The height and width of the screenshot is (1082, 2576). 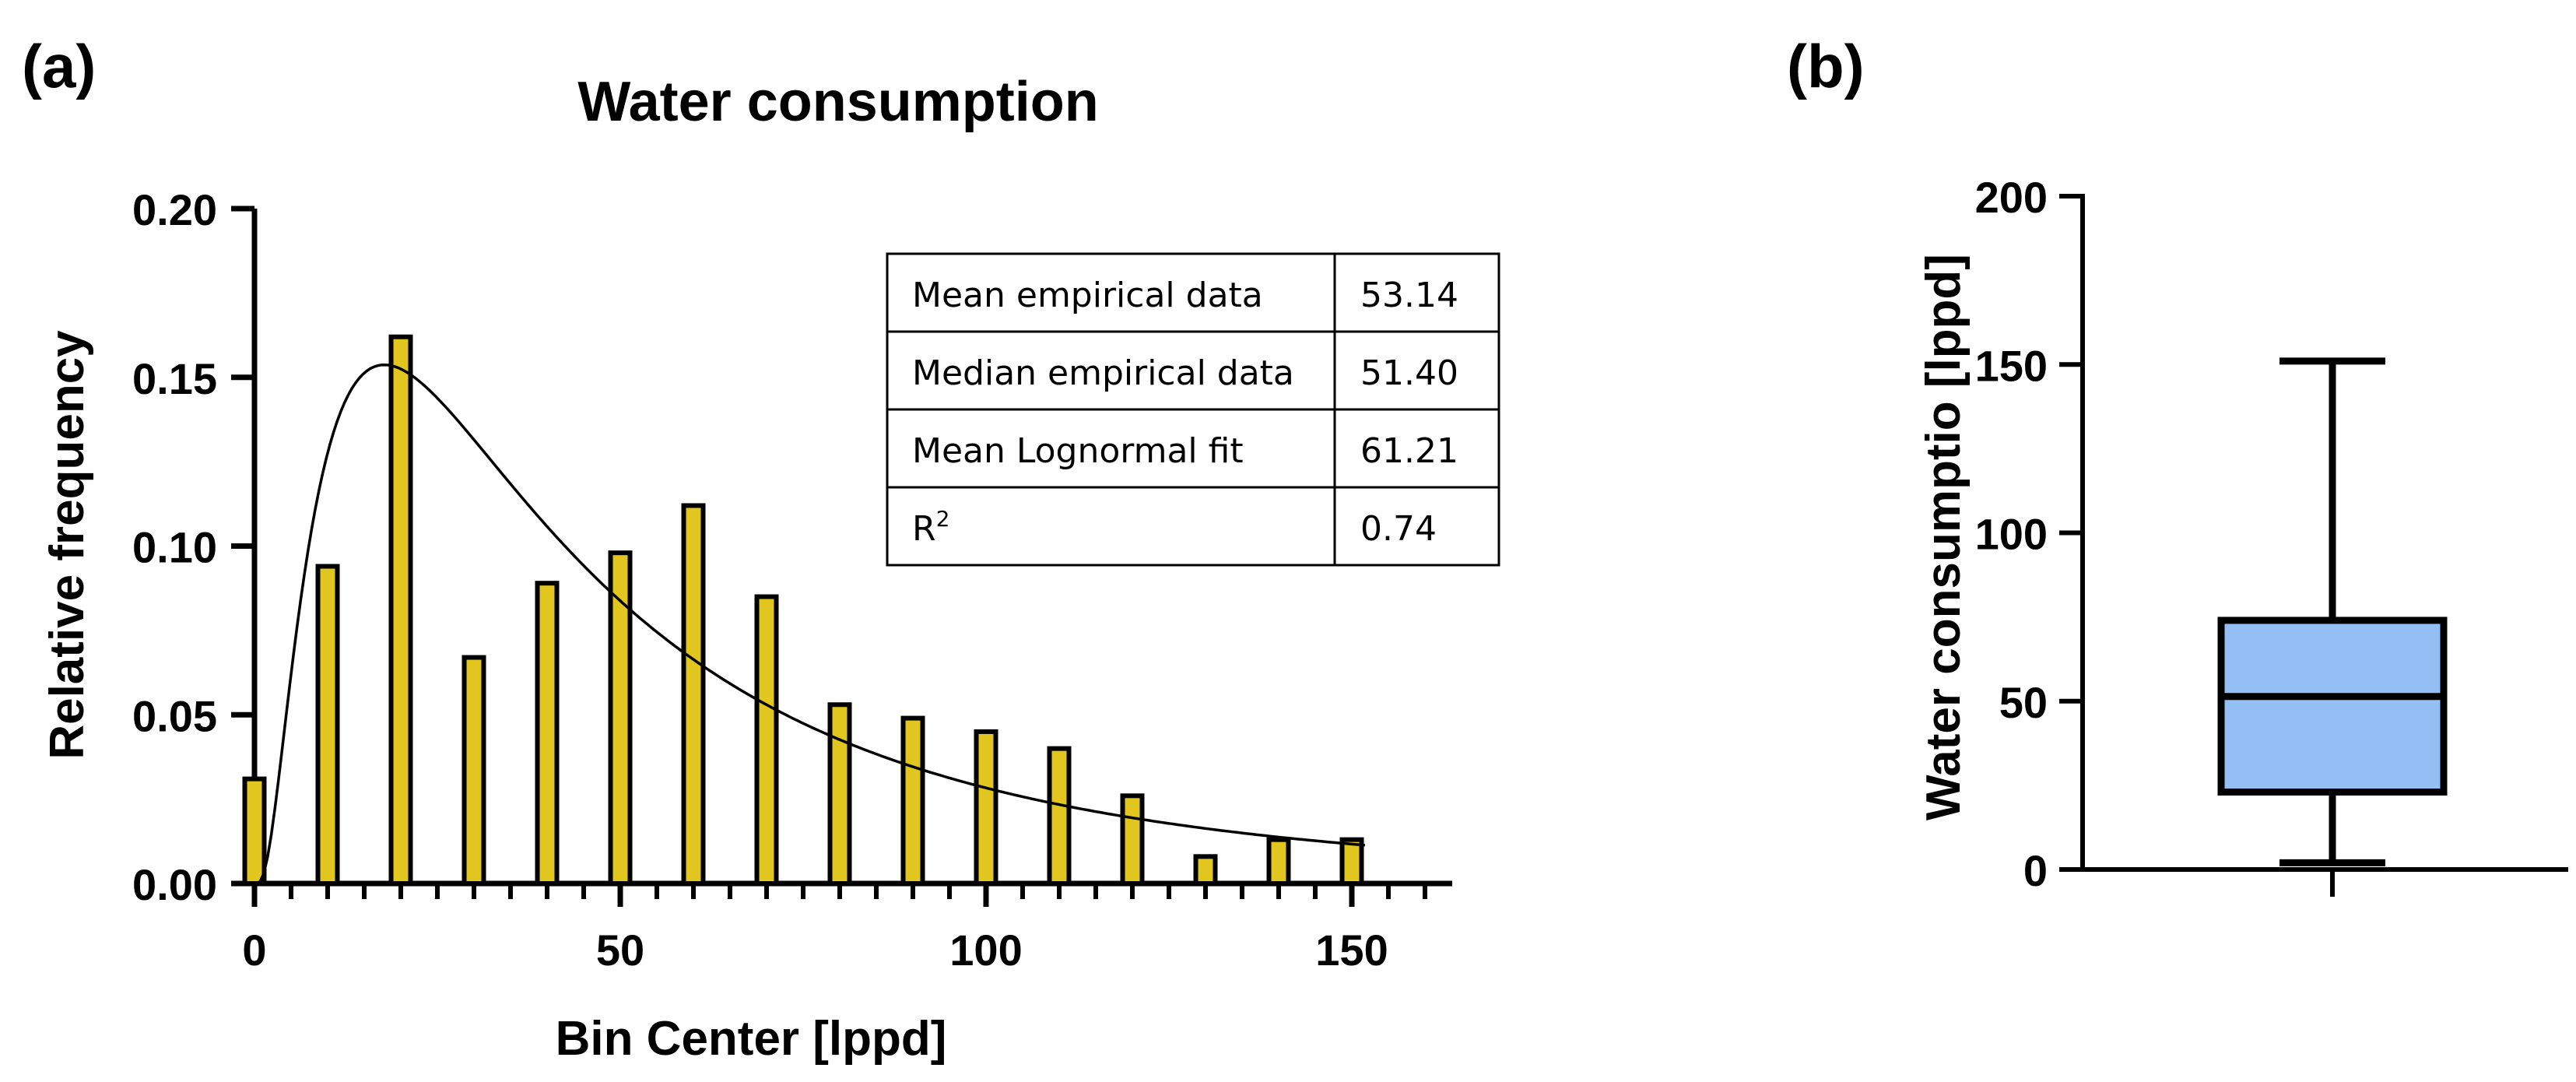 I want to click on x-tick-label: 100, so click(x=986, y=950).